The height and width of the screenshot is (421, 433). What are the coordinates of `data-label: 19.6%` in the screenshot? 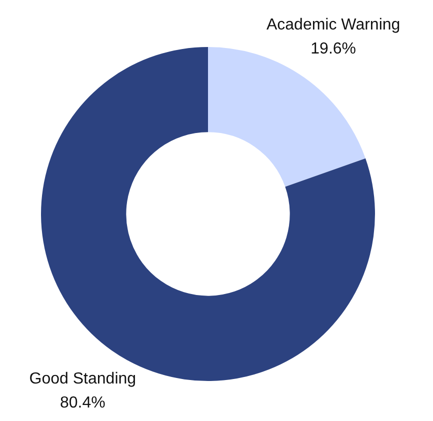 It's located at (333, 49).